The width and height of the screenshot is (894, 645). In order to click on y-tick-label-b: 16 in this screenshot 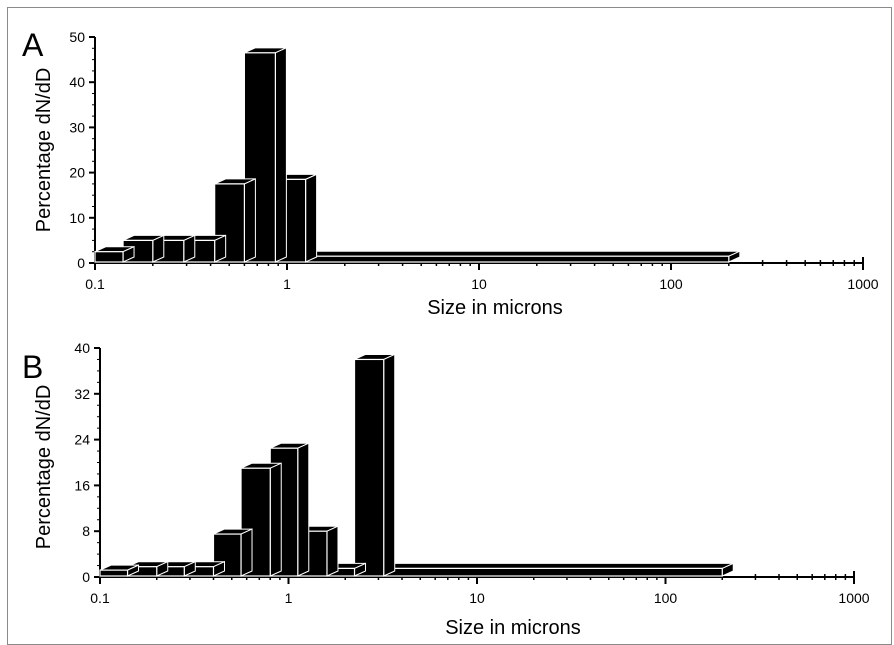, I will do `click(82, 485)`.